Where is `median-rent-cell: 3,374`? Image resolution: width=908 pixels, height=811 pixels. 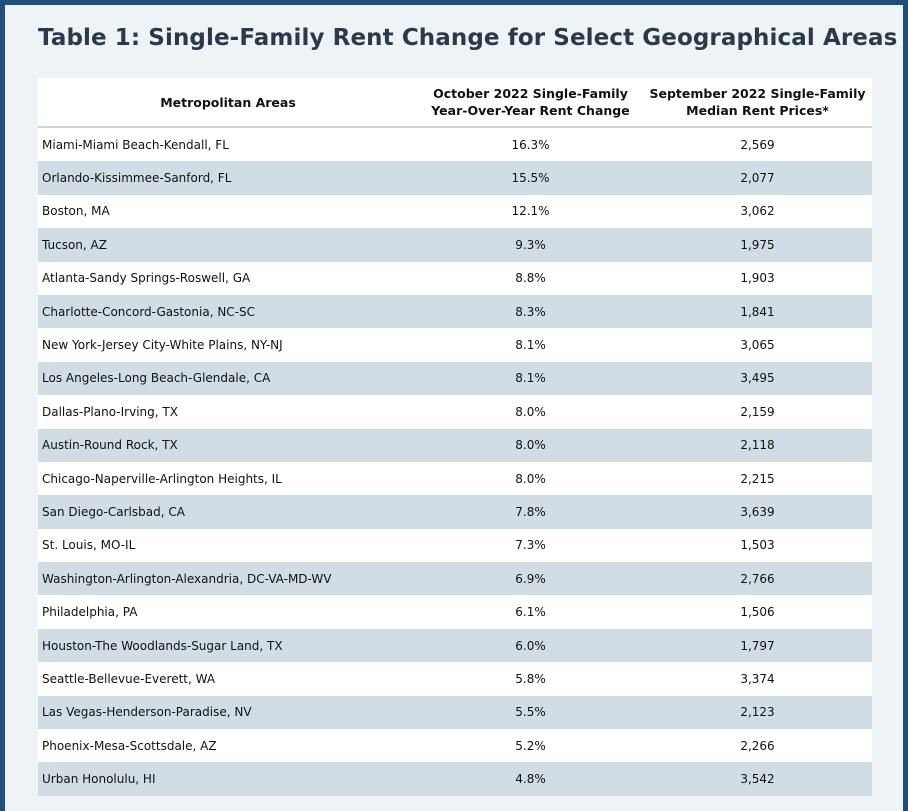
median-rent-cell: 3,374 is located at coordinates (757, 679).